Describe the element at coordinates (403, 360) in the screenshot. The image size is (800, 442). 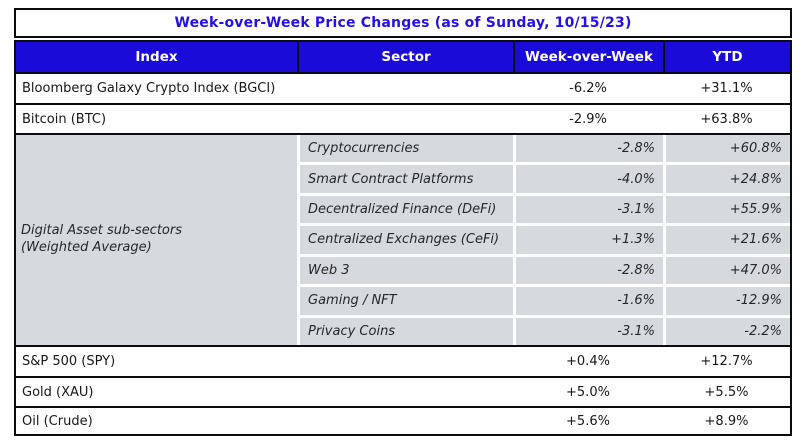
I see `table-row: S&P 500 (SPY) +0.4% +12.7%` at that location.